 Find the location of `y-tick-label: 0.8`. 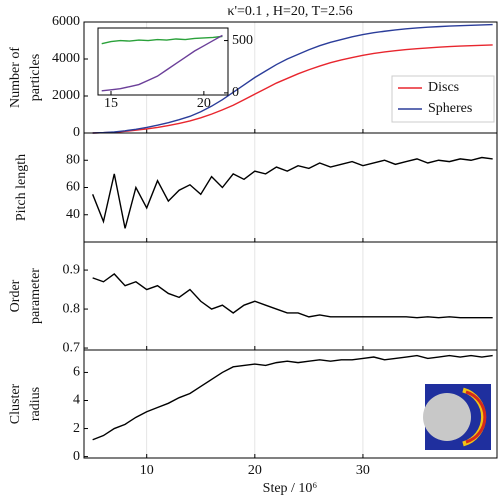

y-tick-label: 0.8 is located at coordinates (72, 308).